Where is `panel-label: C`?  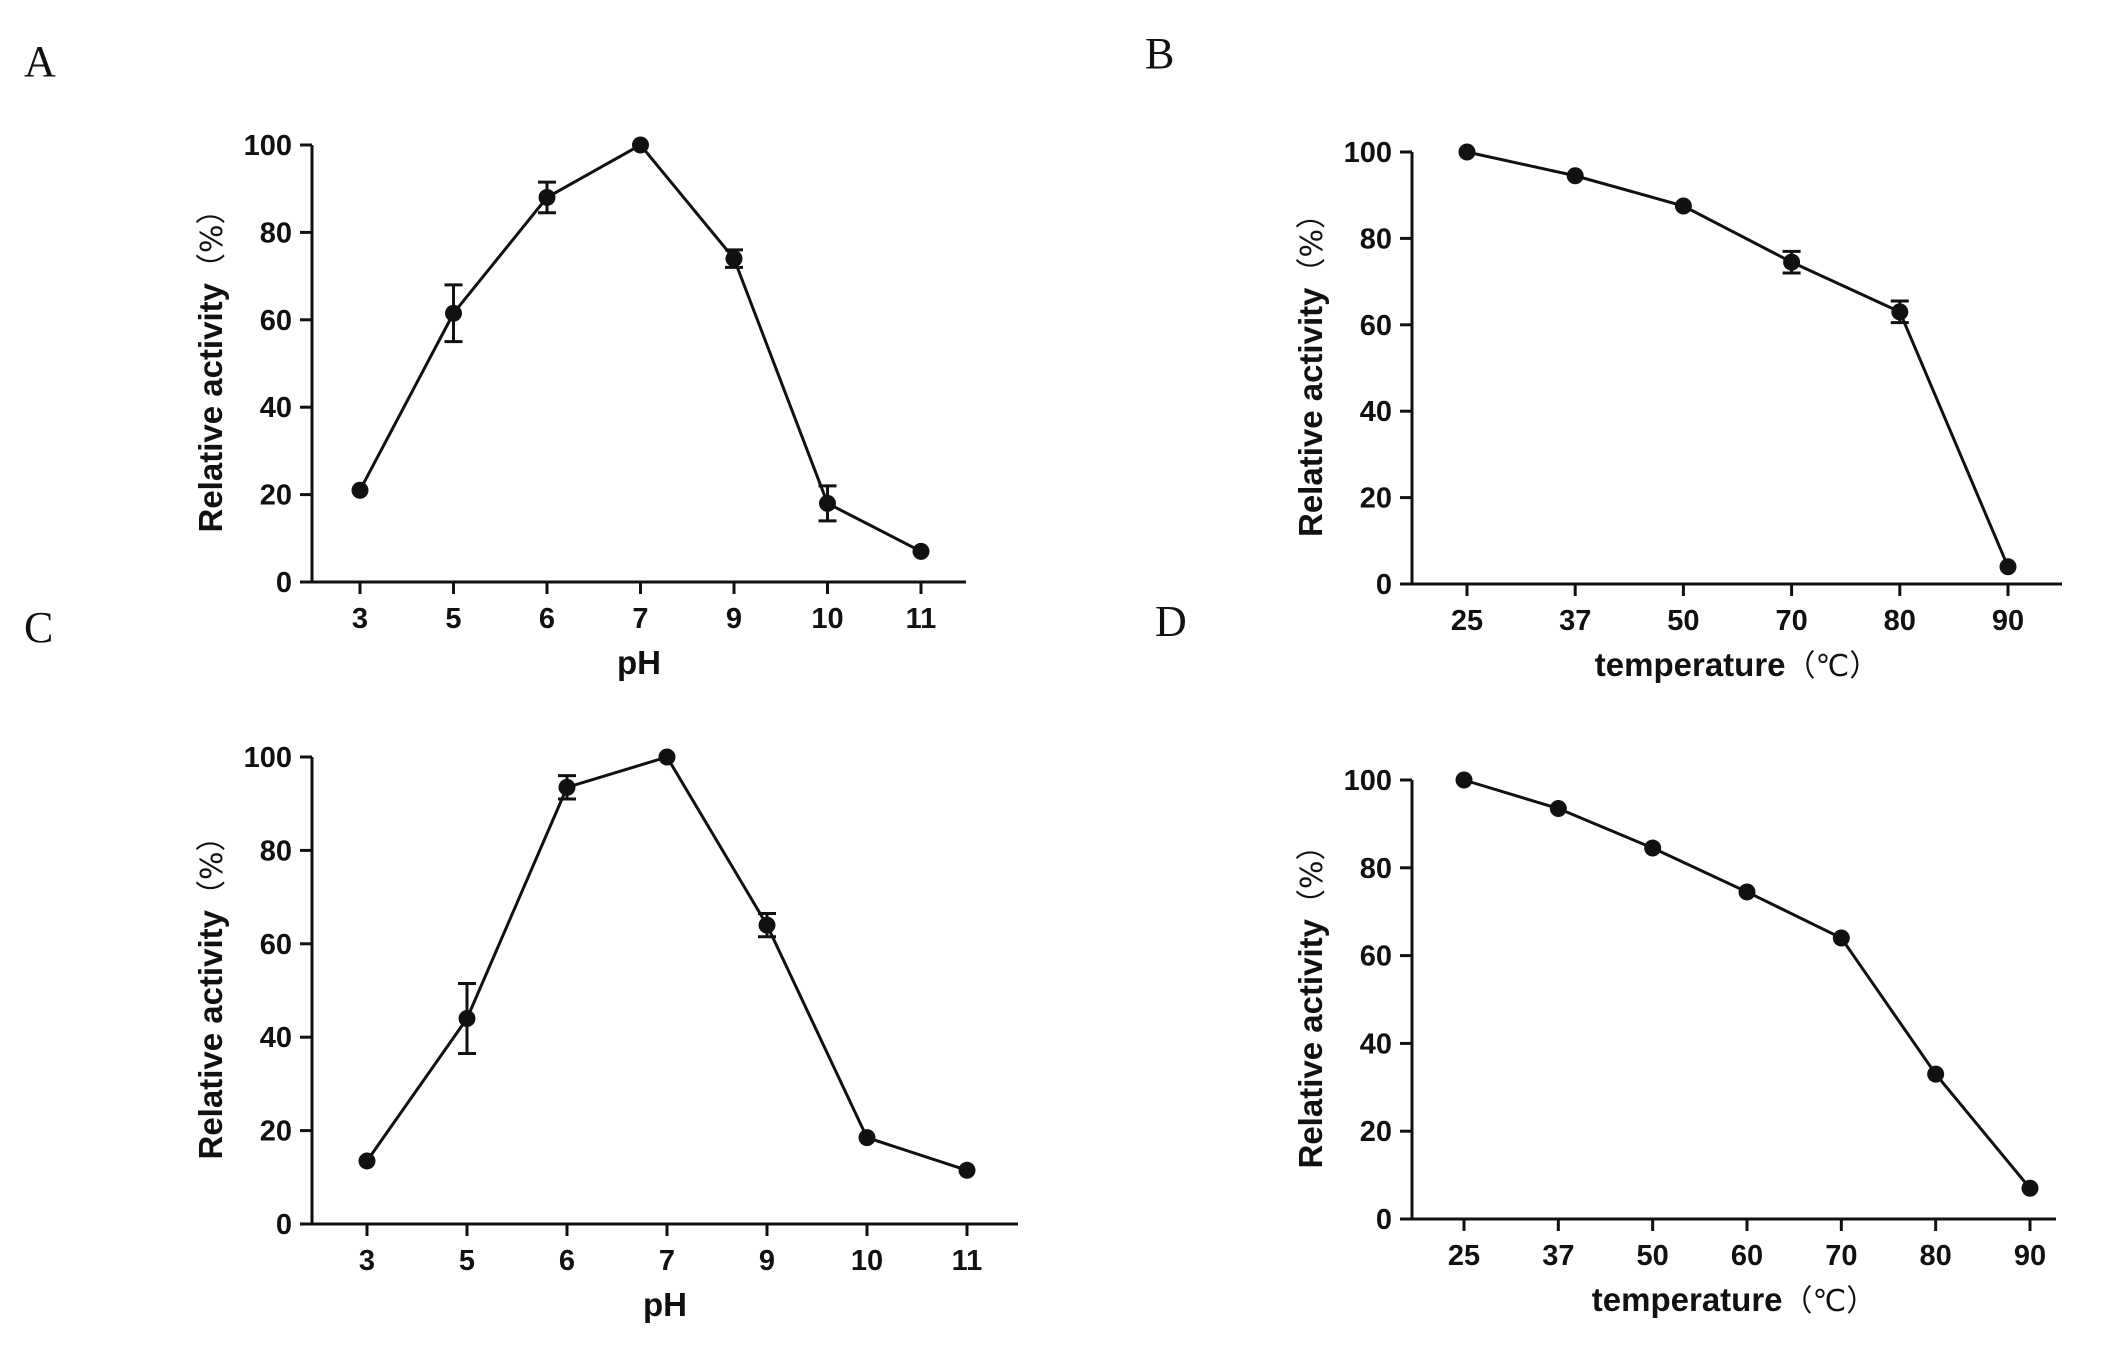 panel-label: C is located at coordinates (38, 627).